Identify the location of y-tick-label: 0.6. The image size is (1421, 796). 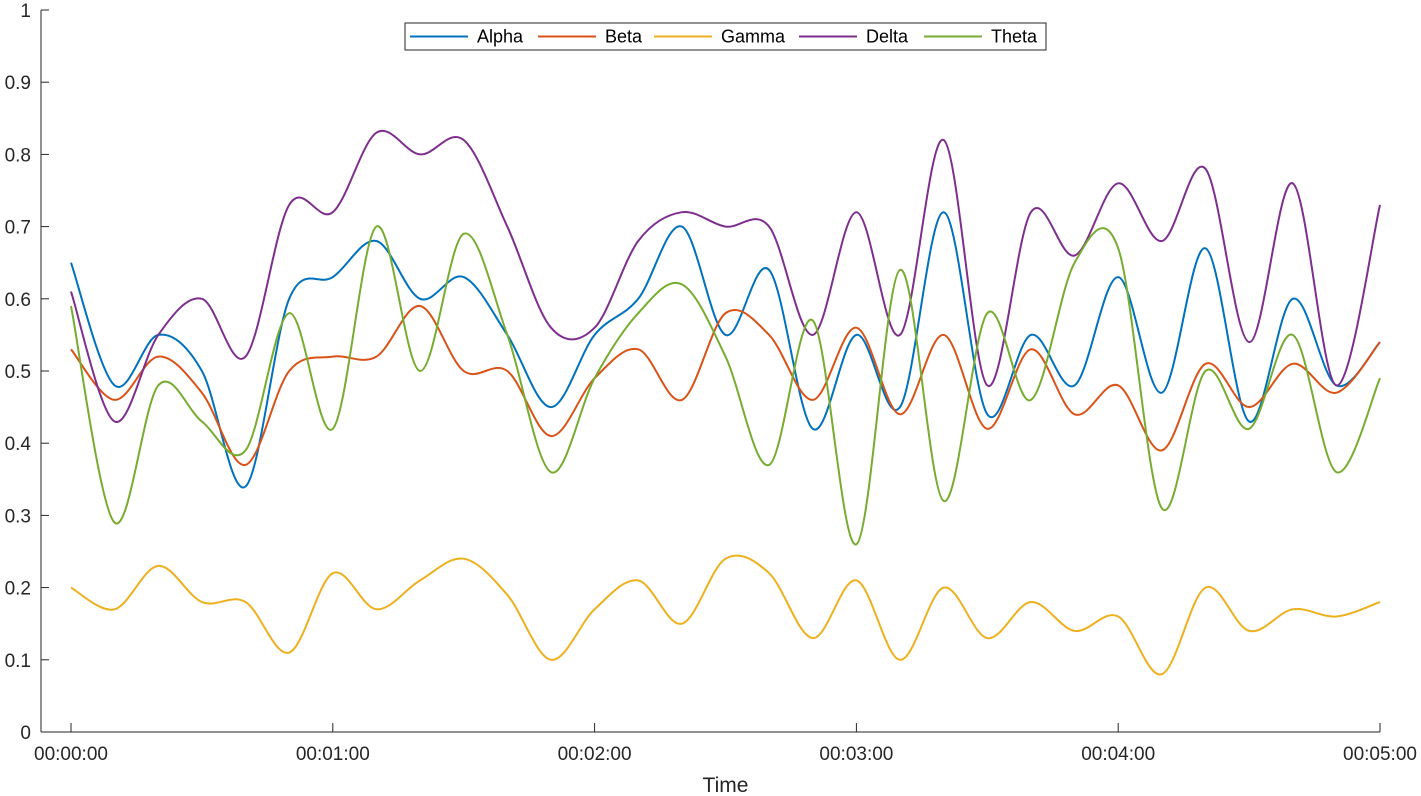
(18, 300).